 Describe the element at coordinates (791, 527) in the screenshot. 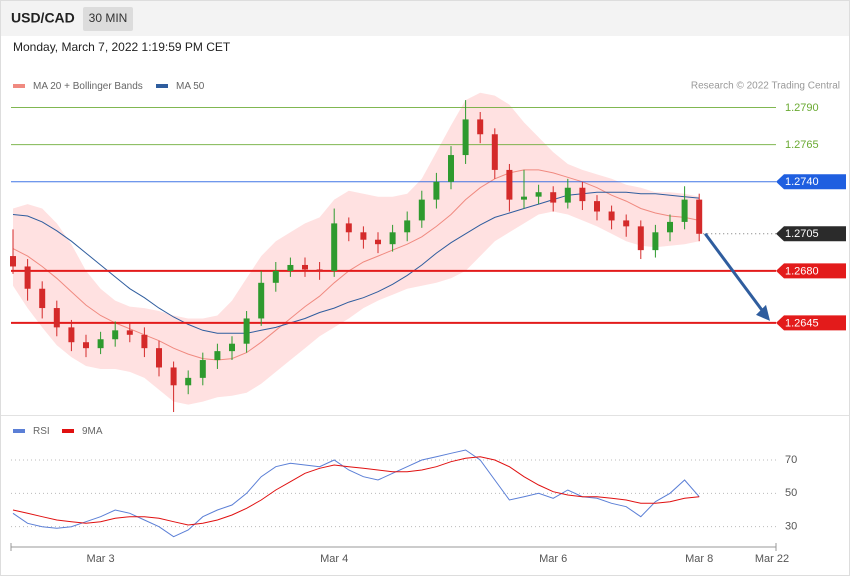

I see `y-tick-label: 30` at that location.